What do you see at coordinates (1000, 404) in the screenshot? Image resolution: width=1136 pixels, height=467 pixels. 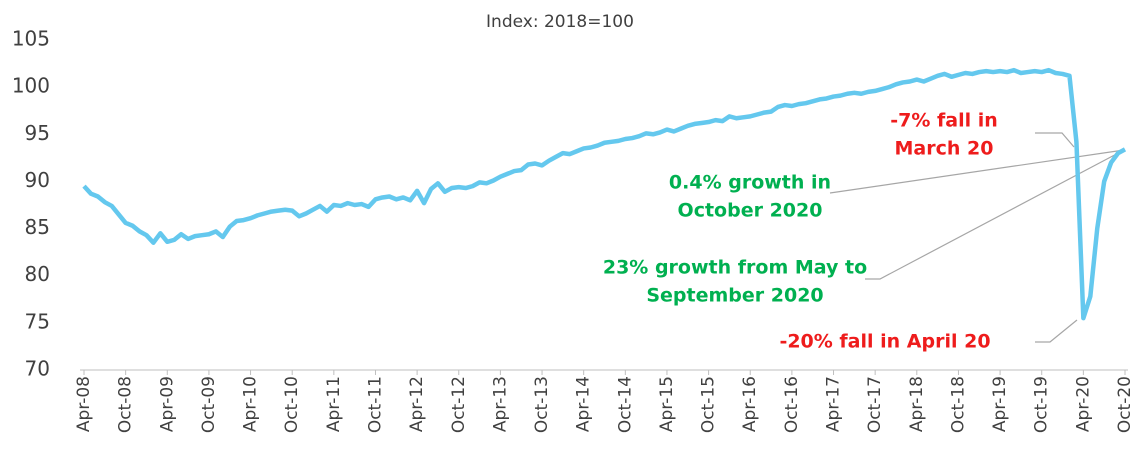 I see `x-tick-label: Apr-19` at bounding box center [1000, 404].